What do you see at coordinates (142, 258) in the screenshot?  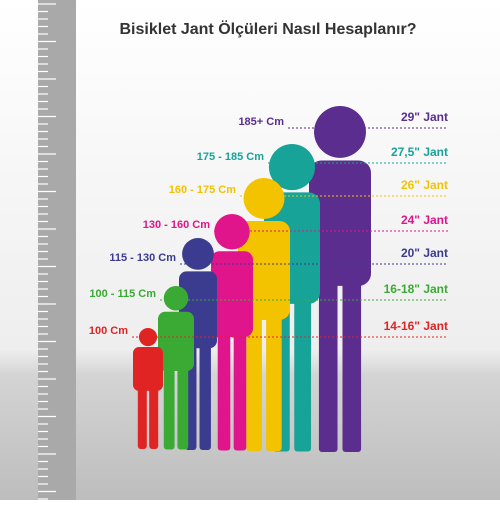 I see `height-range: 115 - 130 Cm` at bounding box center [142, 258].